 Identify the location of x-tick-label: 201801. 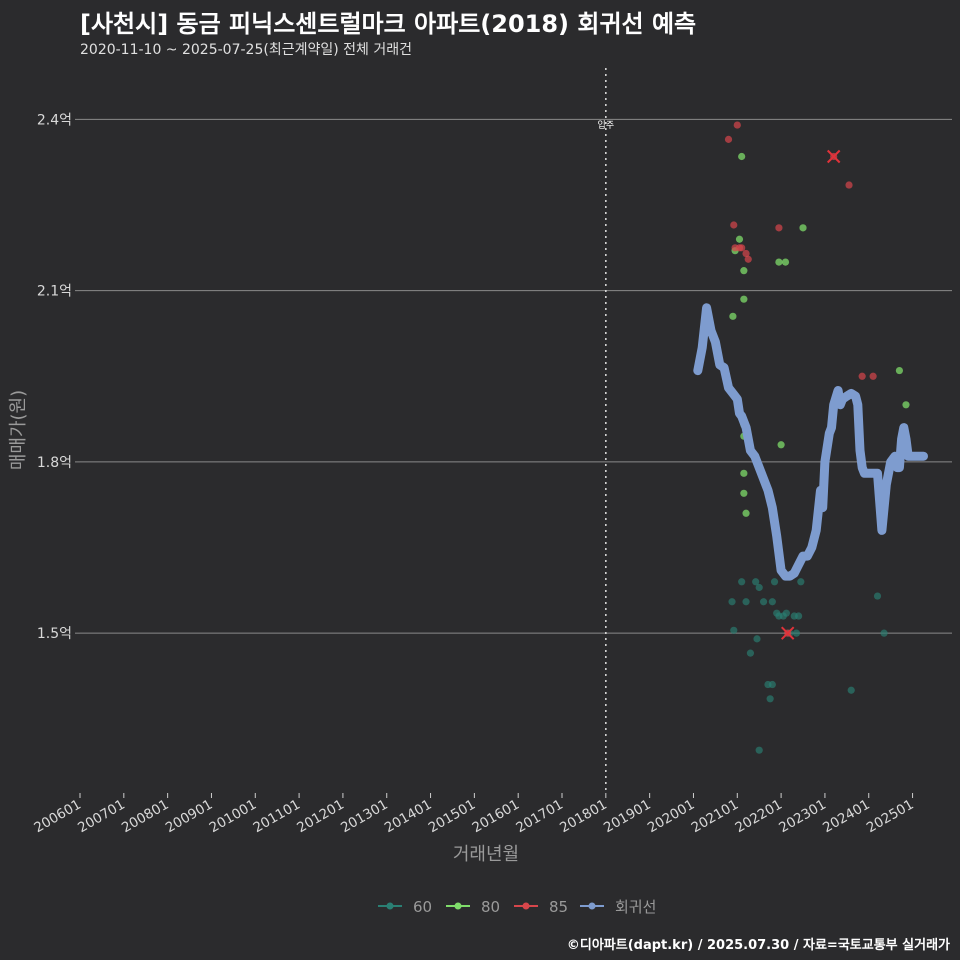
(583, 817).